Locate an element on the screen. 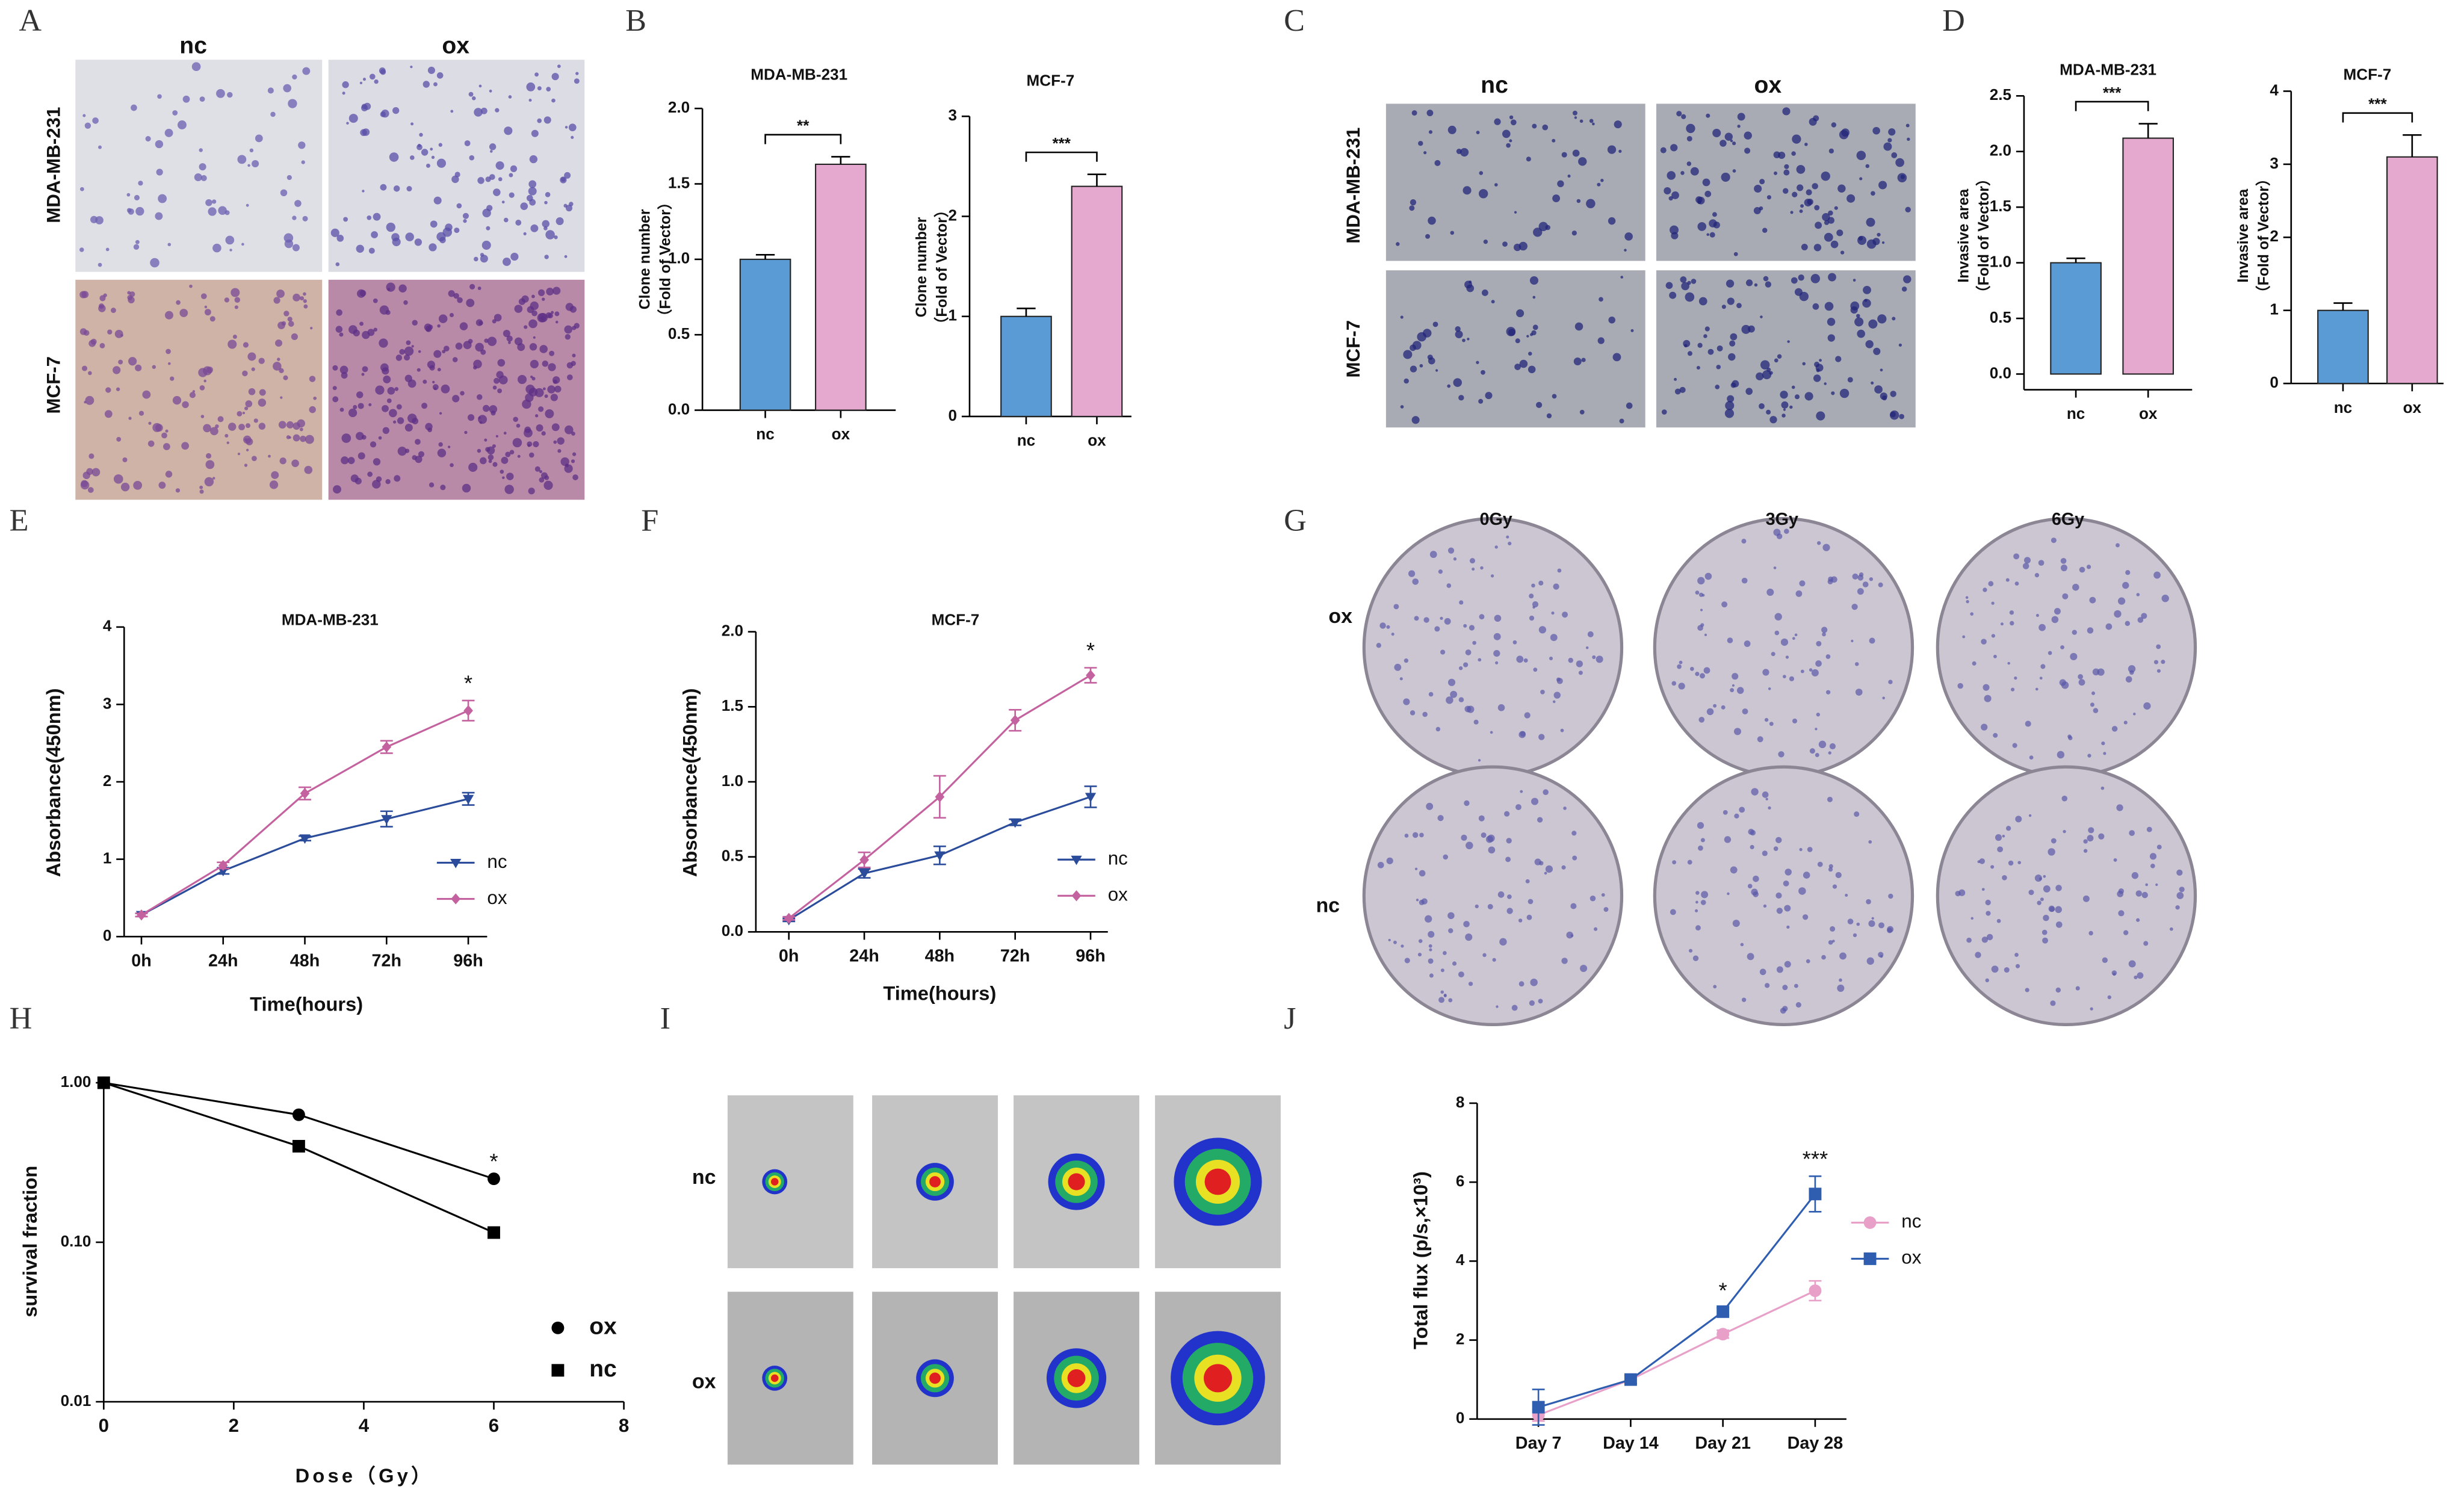 This screenshot has width=2464, height=1489. bar is located at coordinates (1026, 366).